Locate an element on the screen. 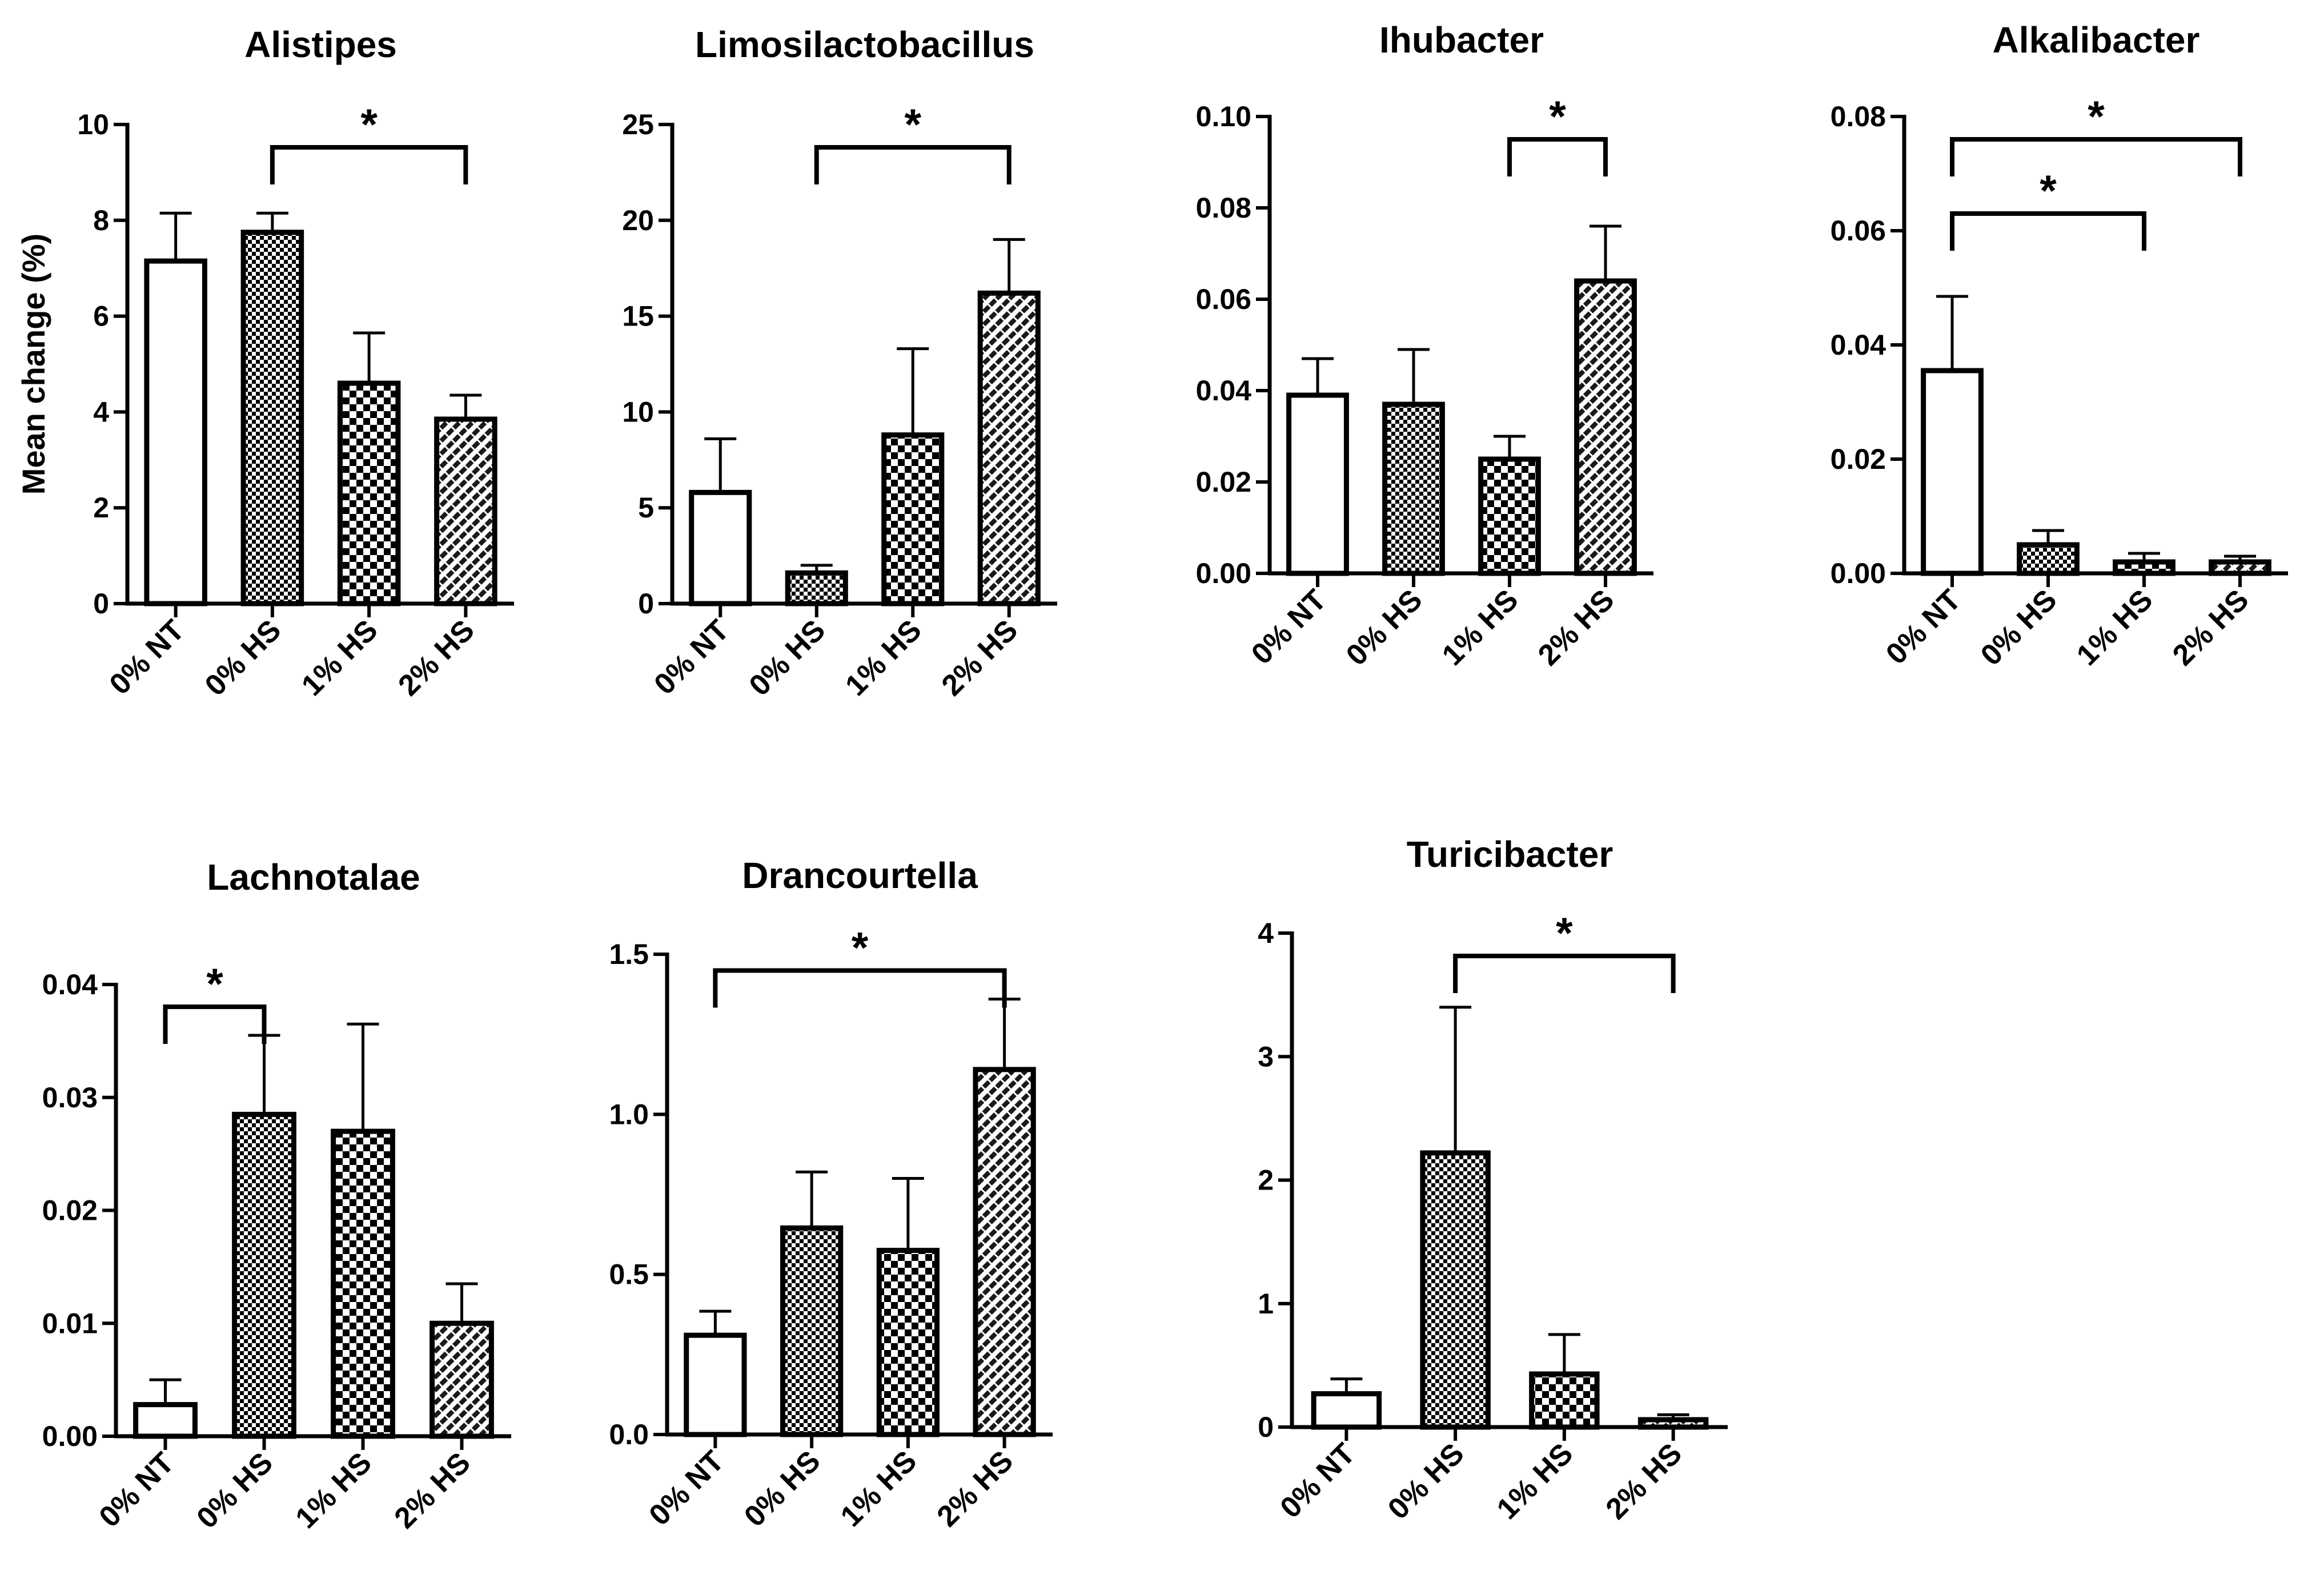  y-tick-label: 3 is located at coordinates (1266, 1056).